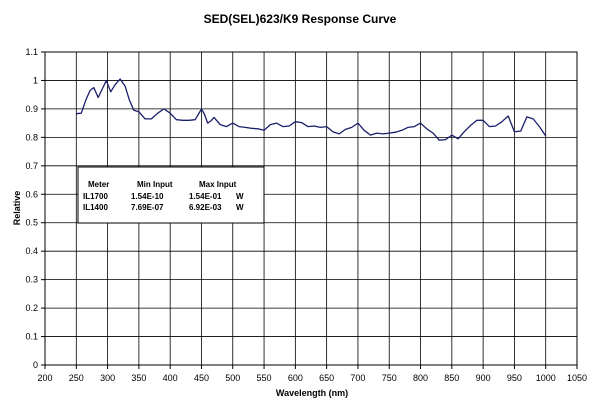  What do you see at coordinates (300, 19) in the screenshot?
I see `chart-title: SED(SEL)623/K9 Response Curve` at bounding box center [300, 19].